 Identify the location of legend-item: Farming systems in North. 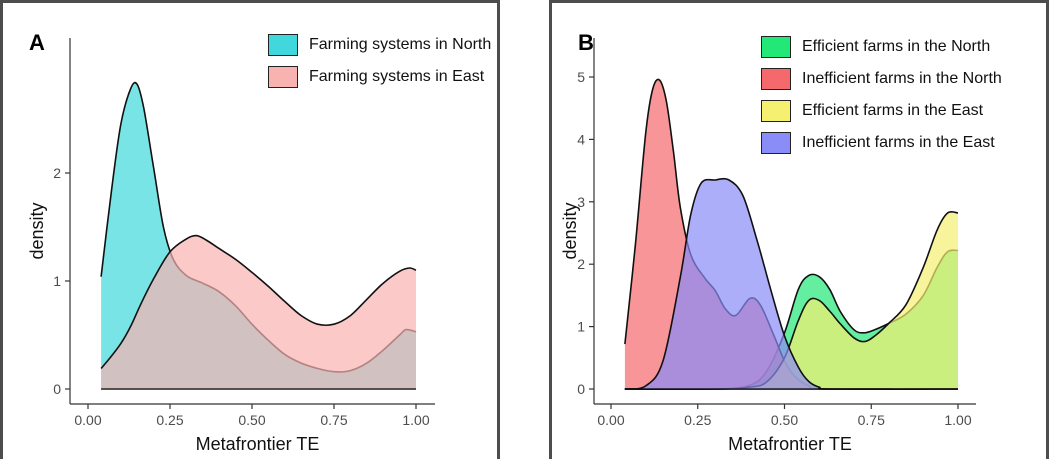
(379, 45).